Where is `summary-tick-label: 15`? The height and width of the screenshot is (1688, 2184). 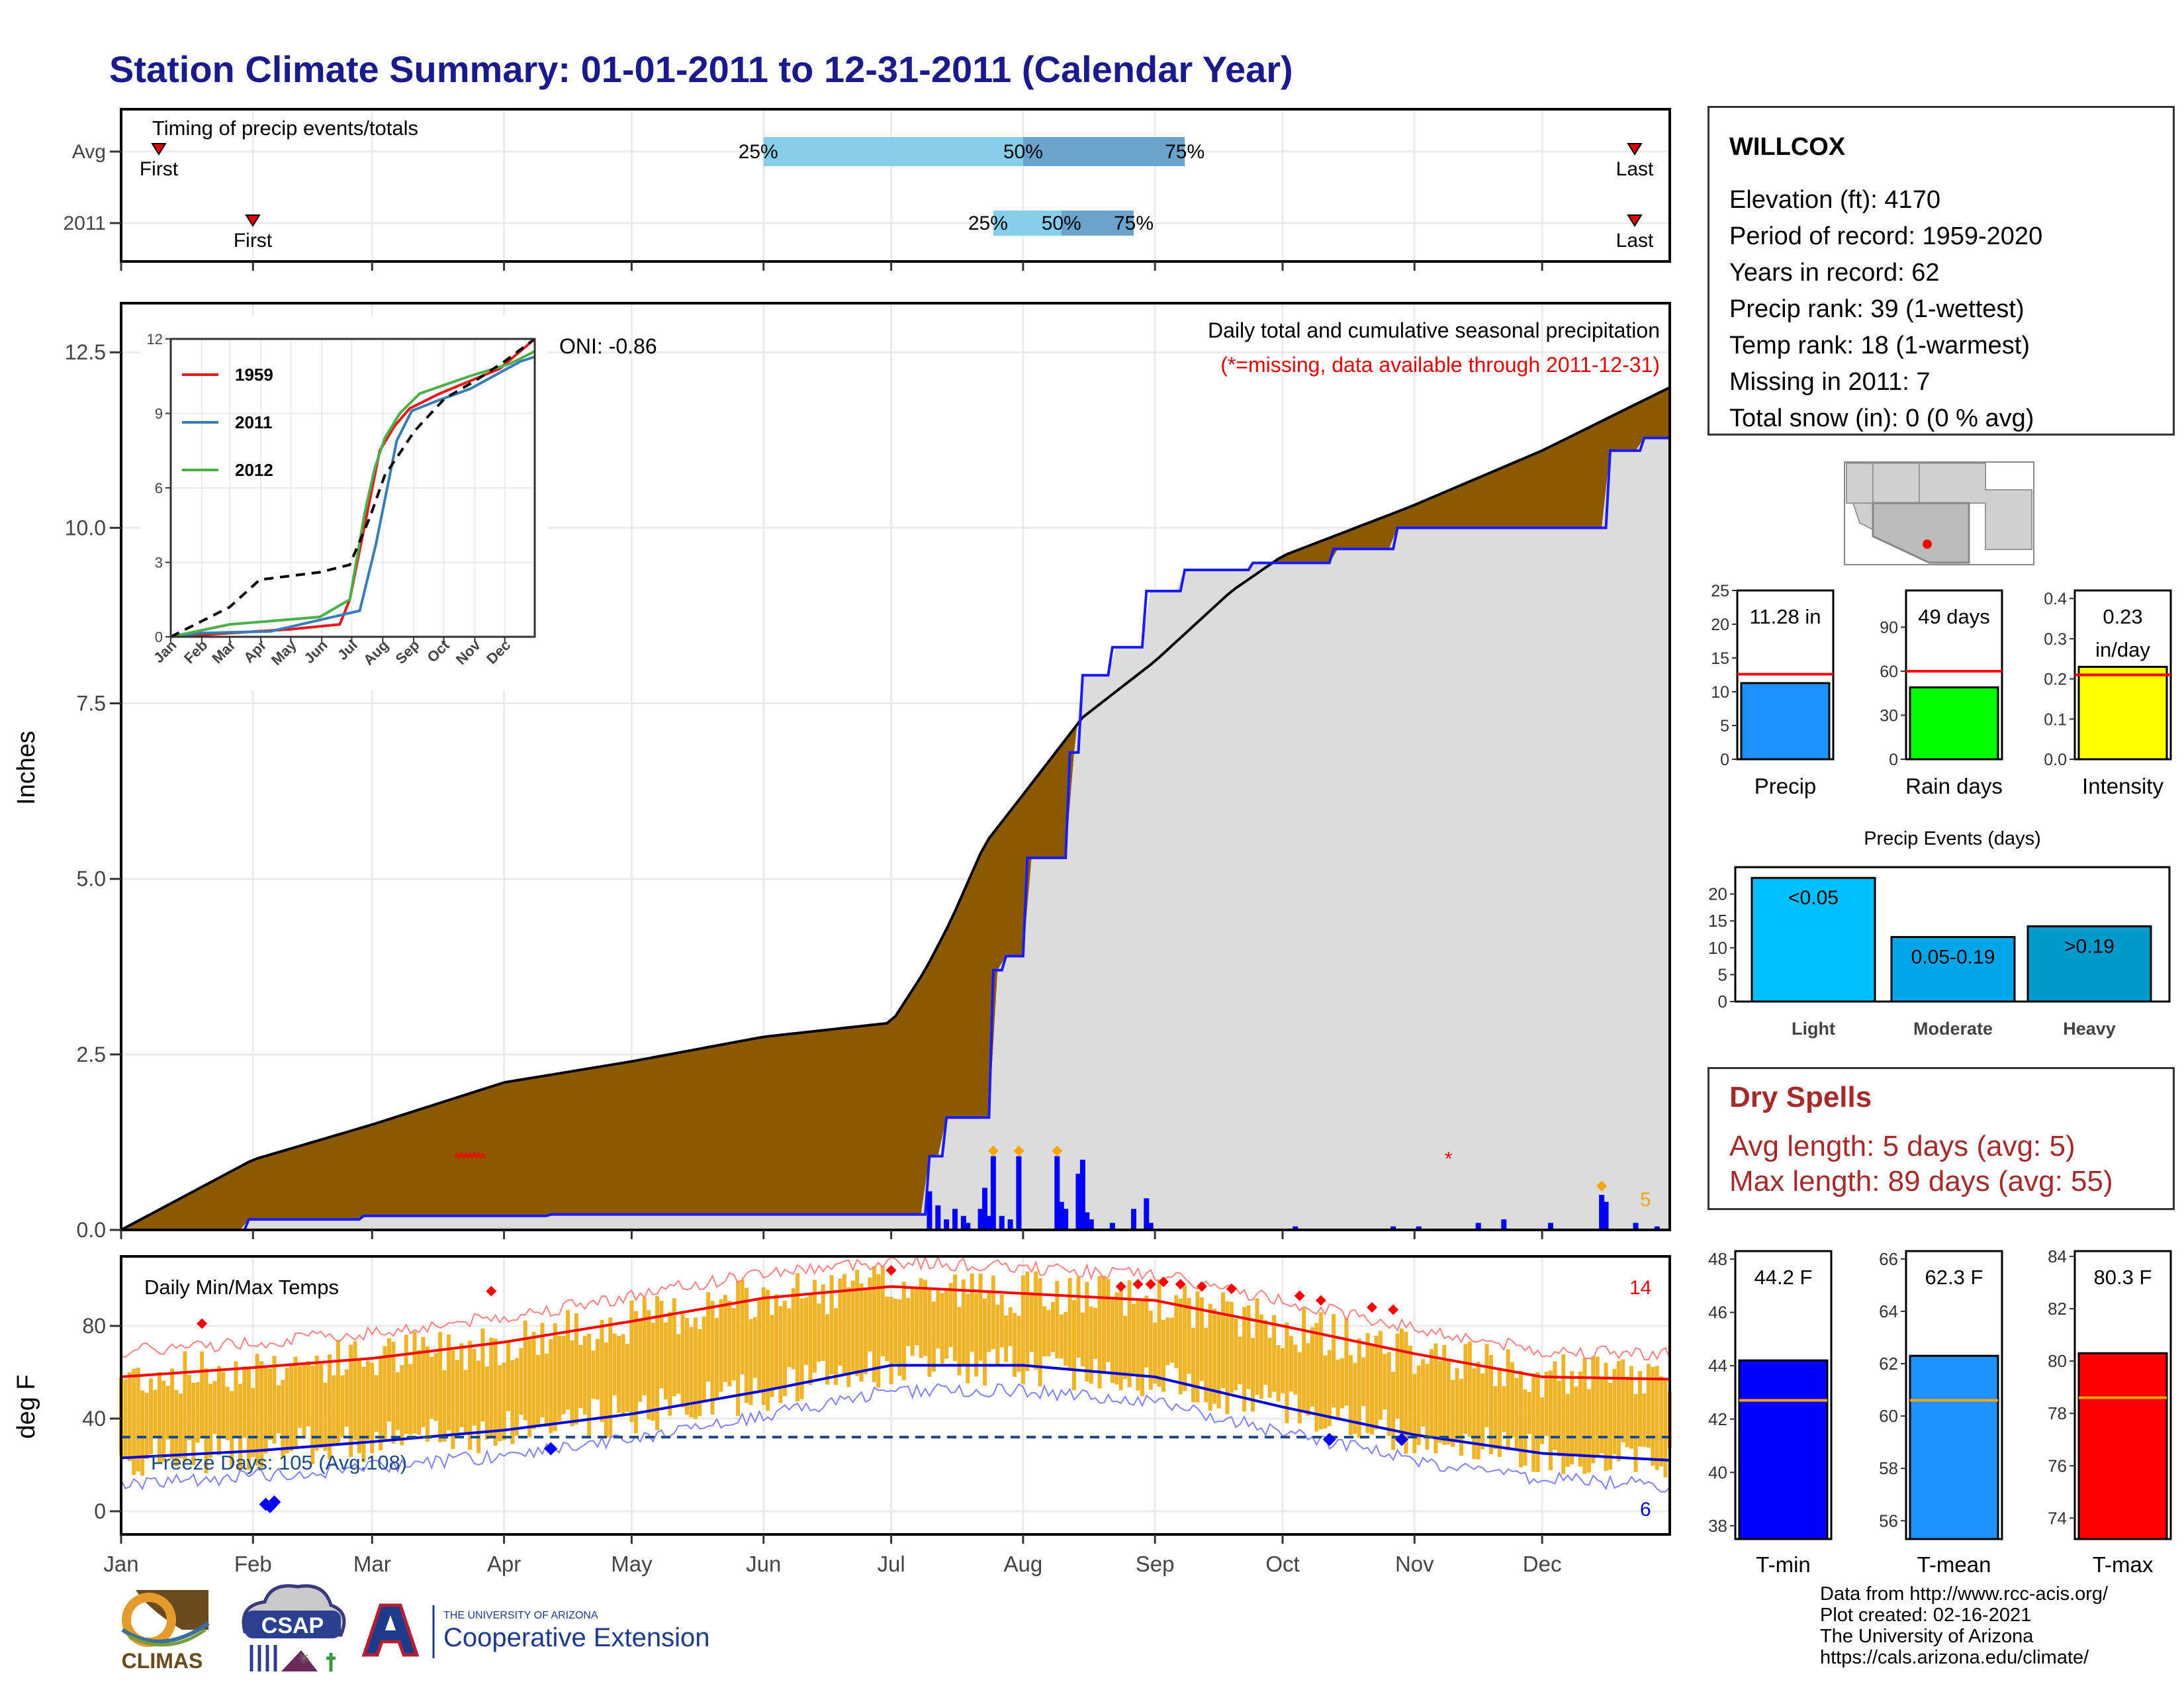
summary-tick-label: 15 is located at coordinates (1720, 658).